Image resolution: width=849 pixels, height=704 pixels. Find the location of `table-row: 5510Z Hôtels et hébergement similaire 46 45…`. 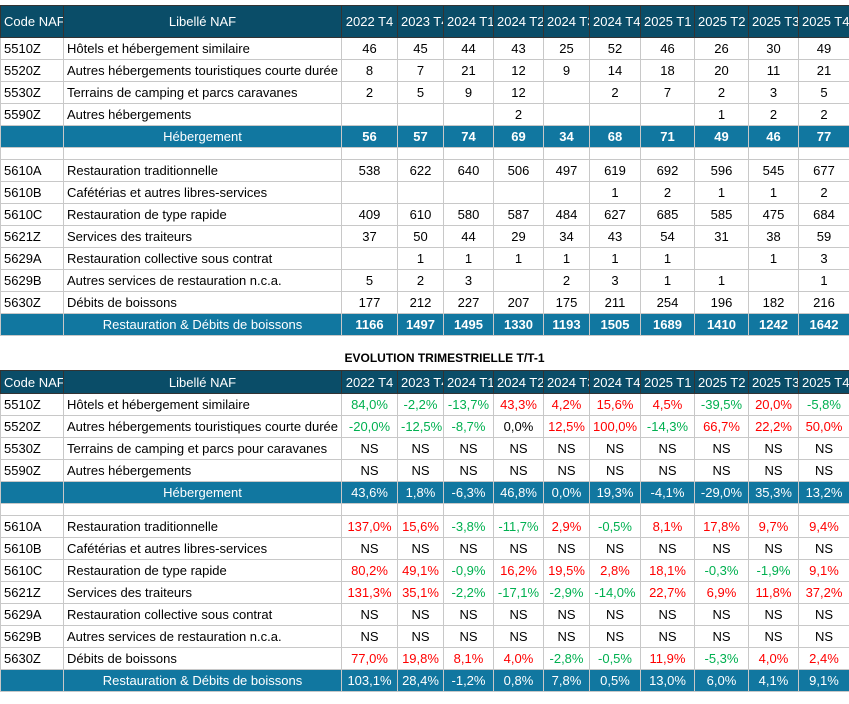

table-row: 5510Z Hôtels et hébergement similaire 46 45… is located at coordinates (424, 48).